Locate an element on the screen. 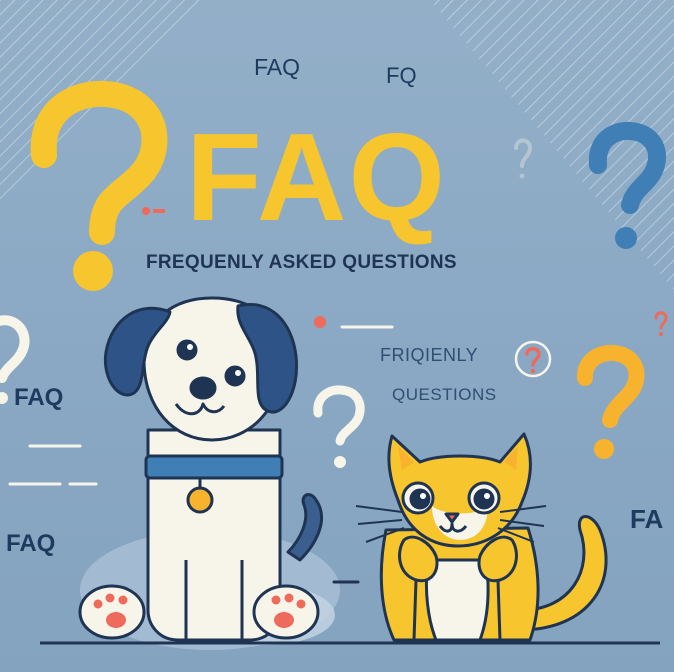 This screenshot has width=674, height=672. question-mark-icon-circled is located at coordinates (533, 359).